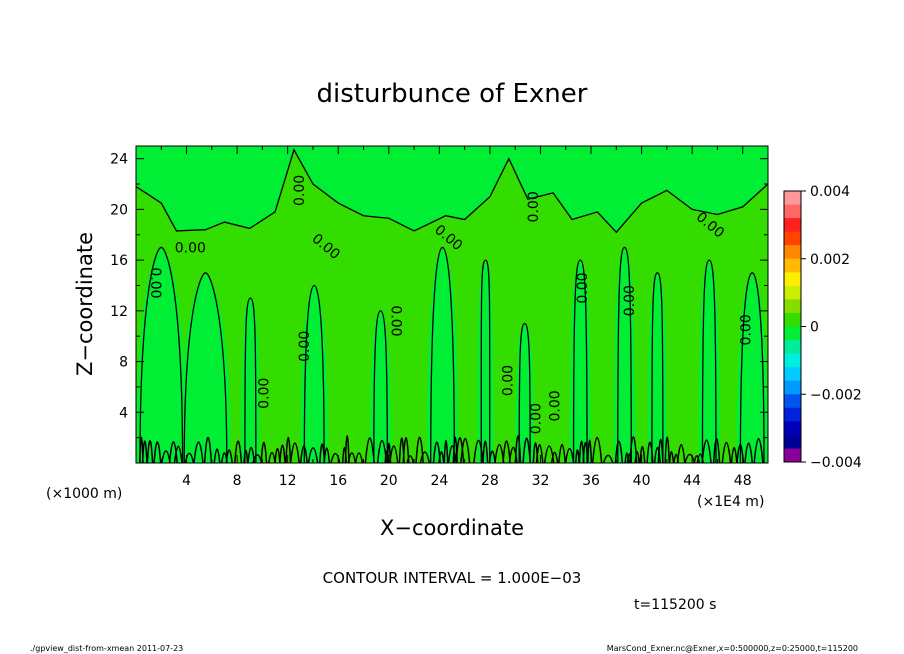 Image resolution: width=904 pixels, height=654 pixels. What do you see at coordinates (119, 210) in the screenshot?
I see `y-tick-label: 20` at bounding box center [119, 210].